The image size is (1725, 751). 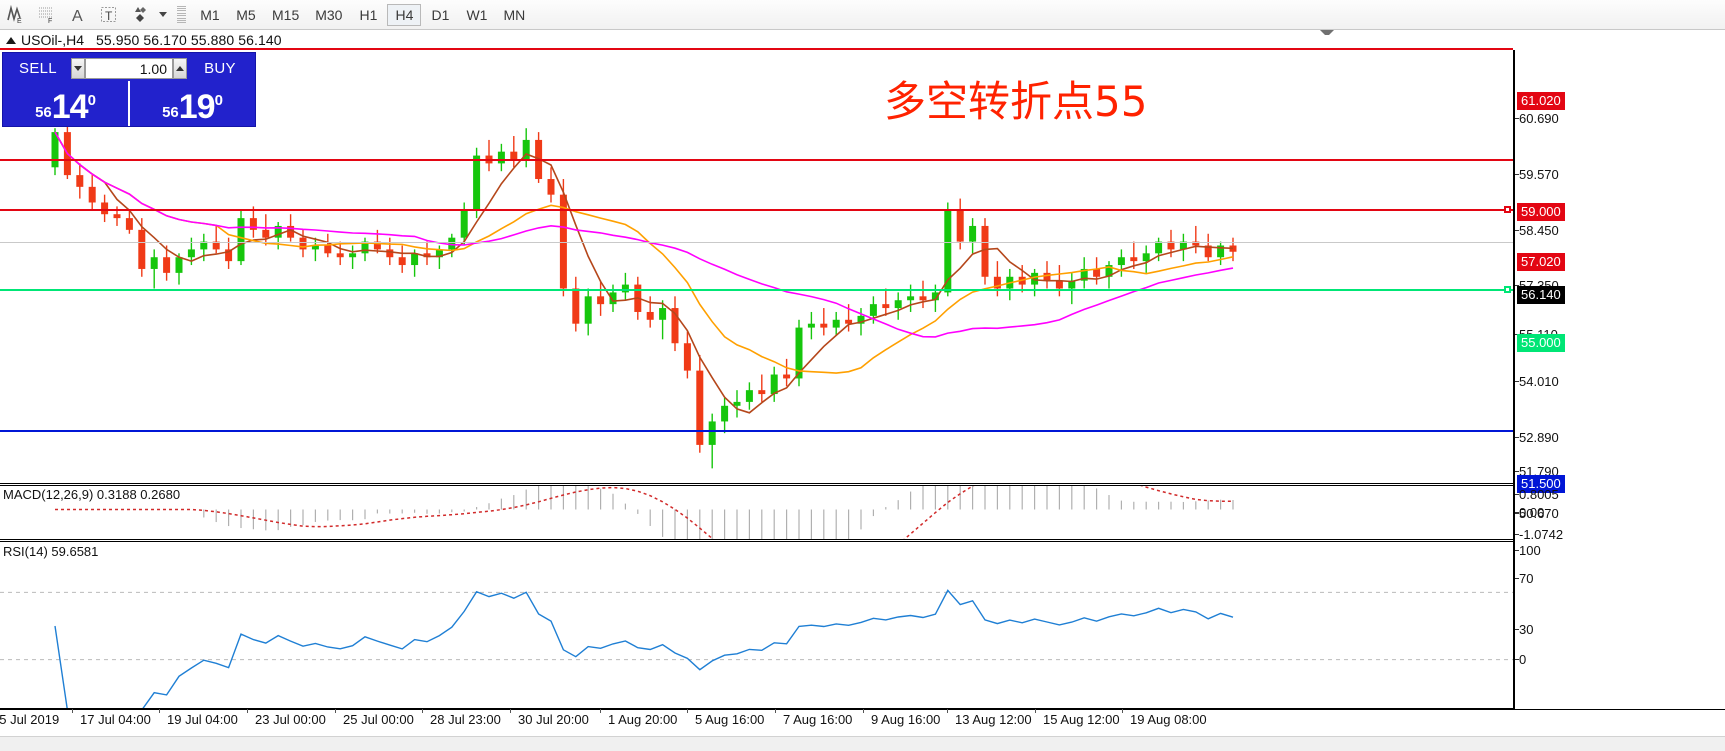 What do you see at coordinates (182, 15) in the screenshot?
I see `toolbar-grip` at bounding box center [182, 15].